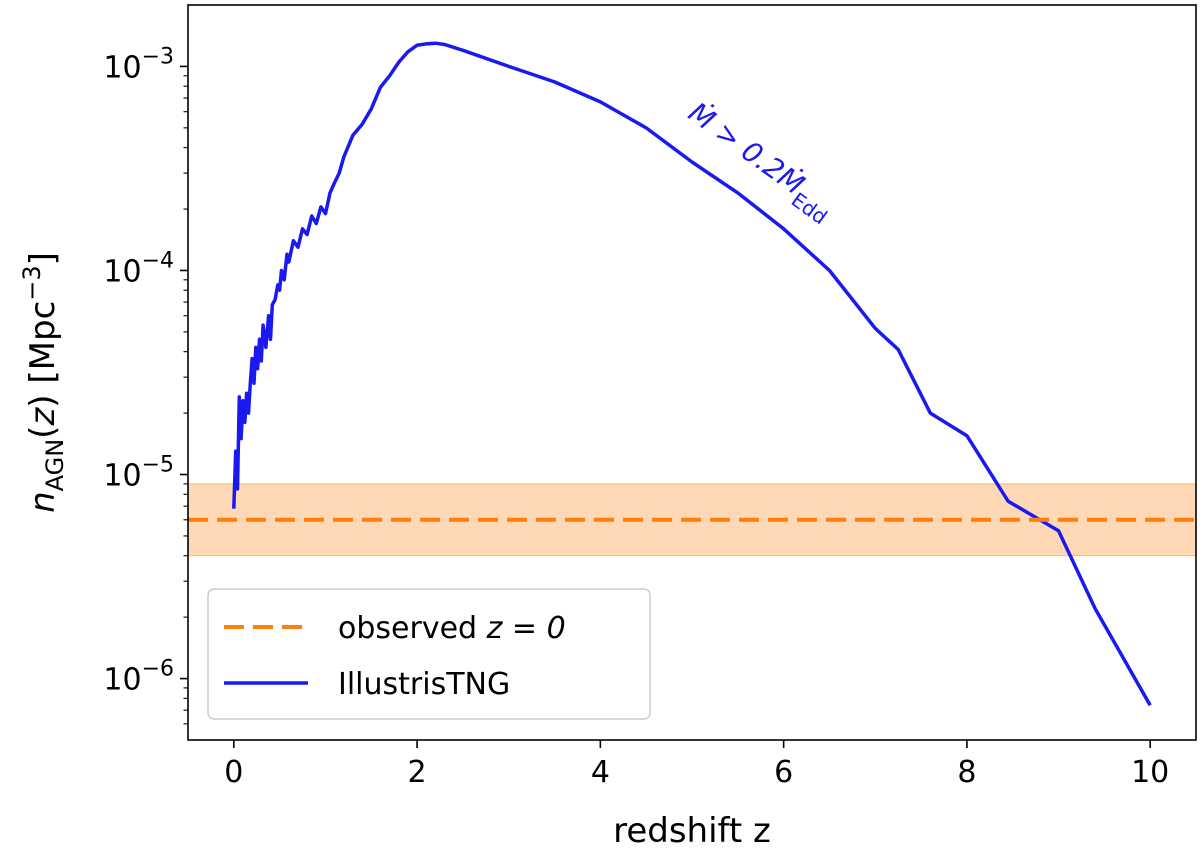 Image resolution: width=1200 pixels, height=850 pixels. What do you see at coordinates (138, 64) in the screenshot?
I see `y-tick-label: 10⁻³` at bounding box center [138, 64].